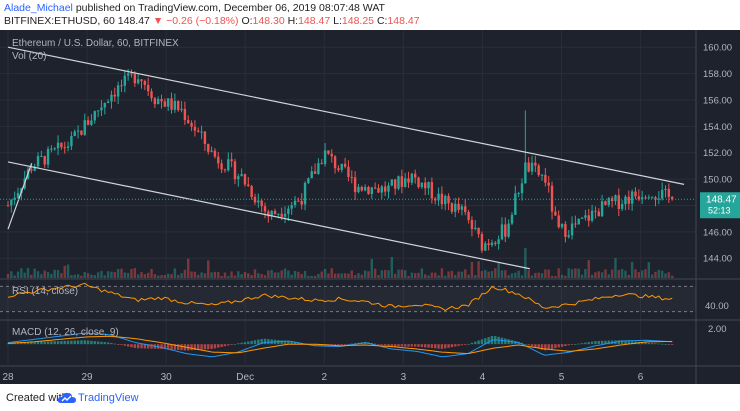  I want to click on price-tick-label: 154.00, so click(717, 127).